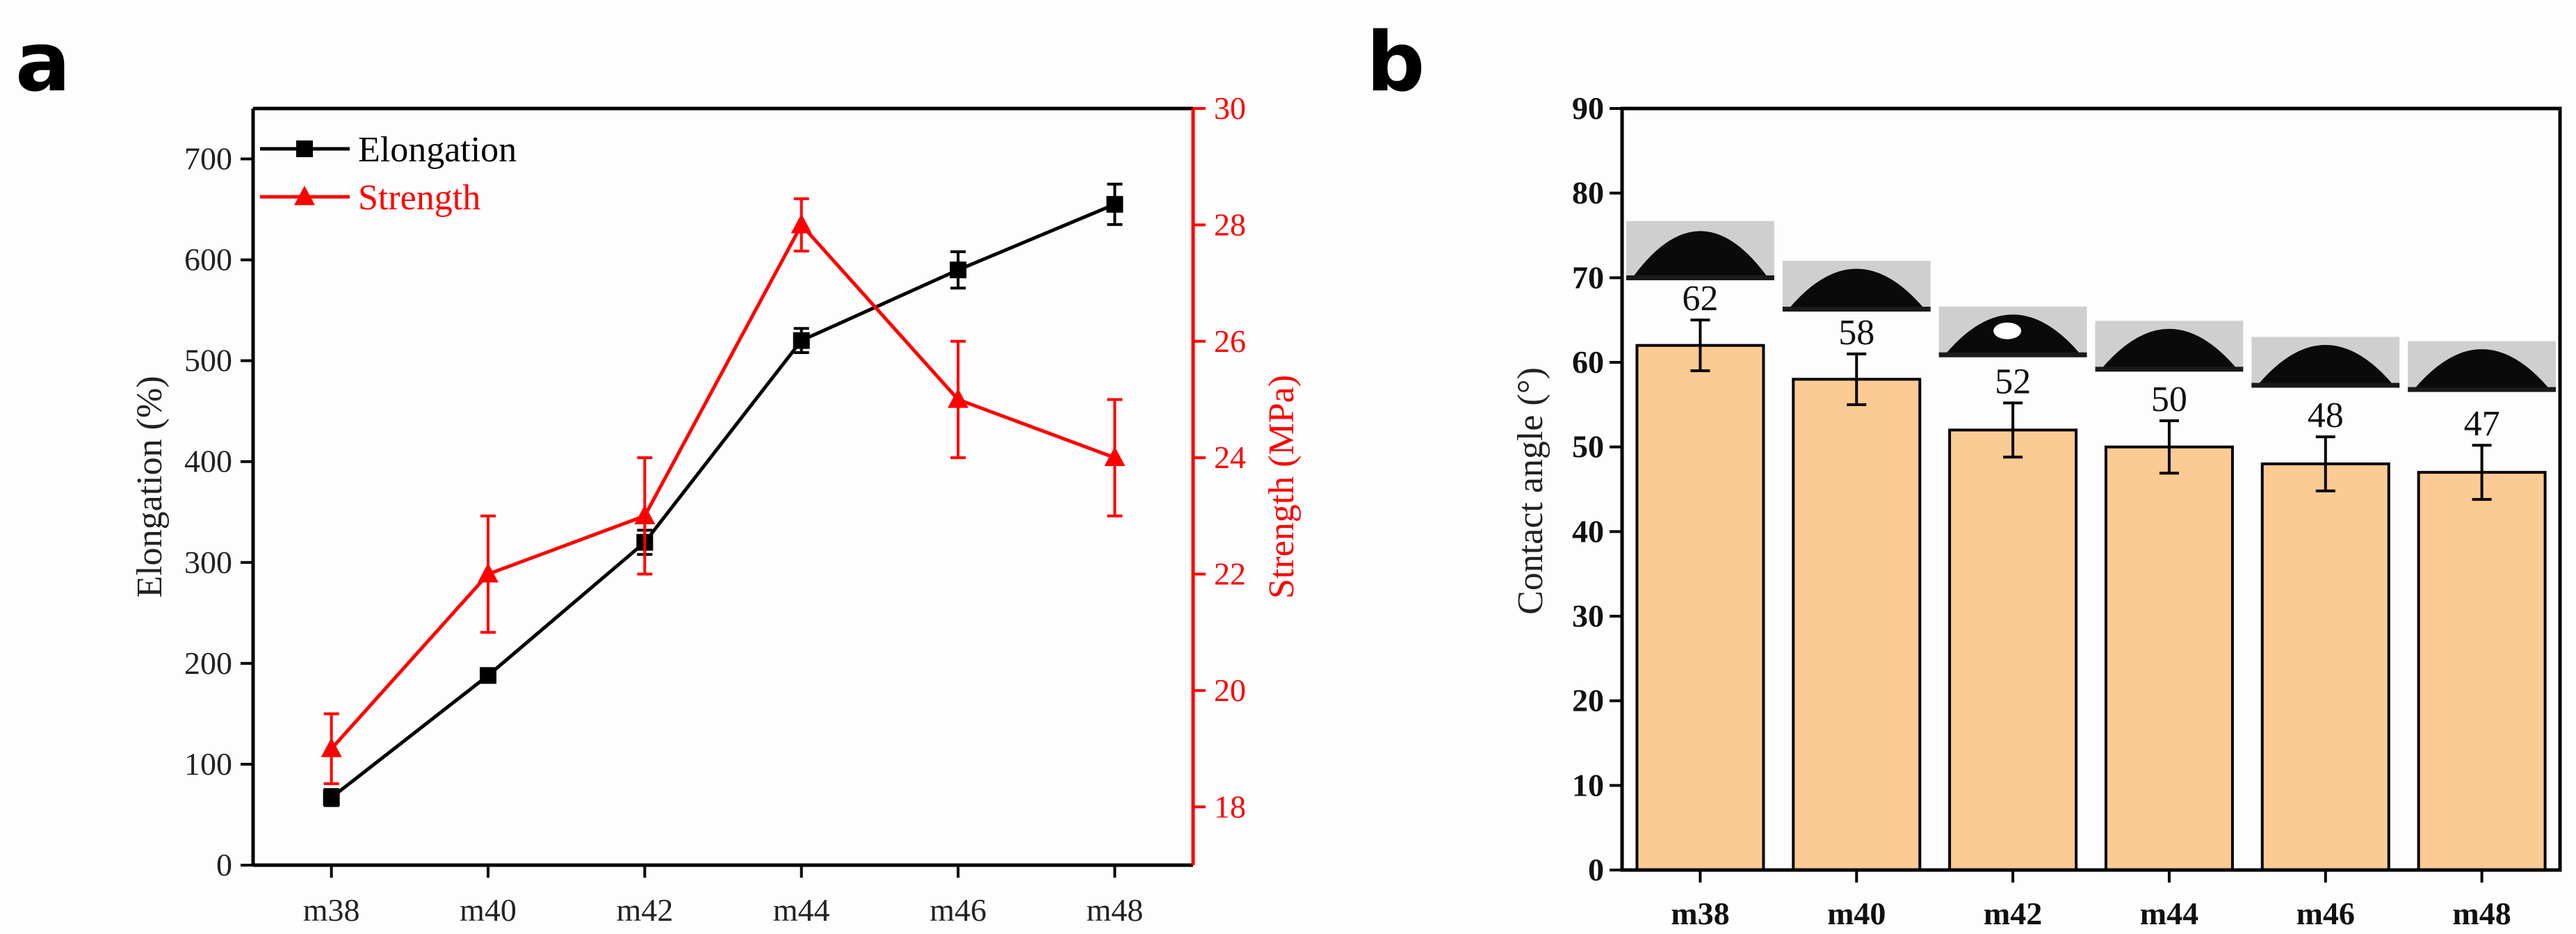 The height and width of the screenshot is (934, 2576). What do you see at coordinates (1530, 491) in the screenshot?
I see `y-axis-title: Contact angle (°)` at bounding box center [1530, 491].